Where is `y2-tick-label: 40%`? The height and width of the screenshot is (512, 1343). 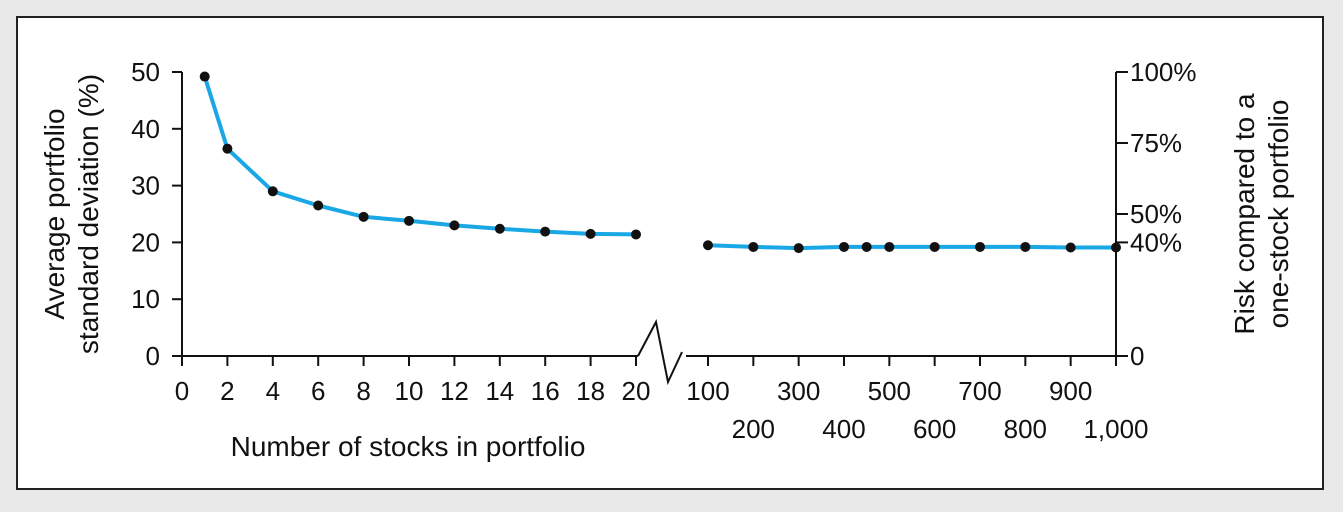 y2-tick-label: 40% is located at coordinates (1156, 242).